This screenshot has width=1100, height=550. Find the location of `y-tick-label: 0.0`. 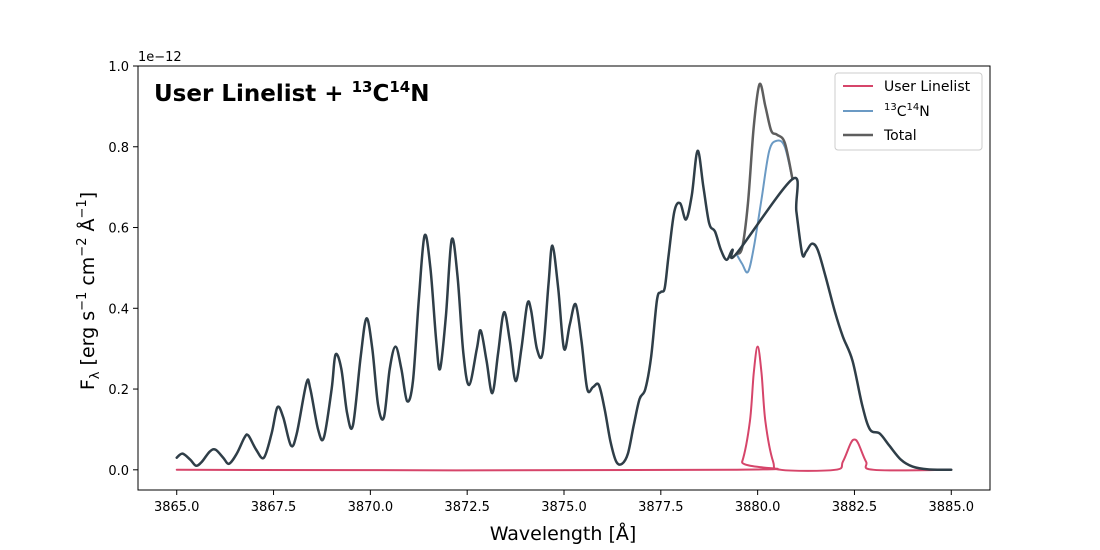

y-tick-label: 0.0 is located at coordinates (118, 471).